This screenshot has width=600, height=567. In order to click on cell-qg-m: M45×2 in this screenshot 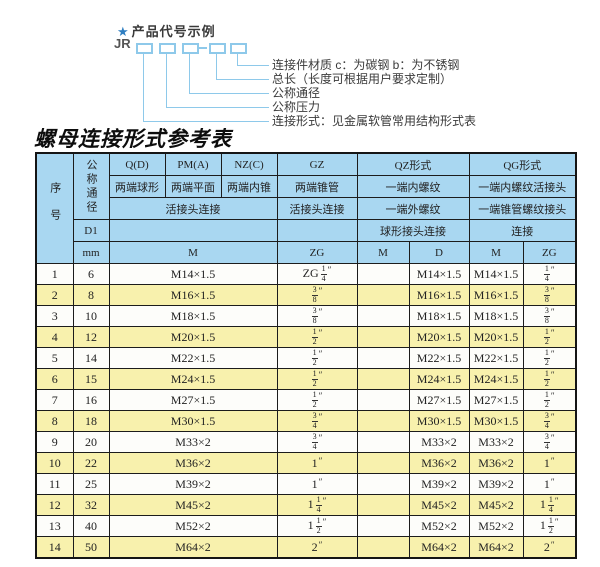, I will do `click(496, 505)`.